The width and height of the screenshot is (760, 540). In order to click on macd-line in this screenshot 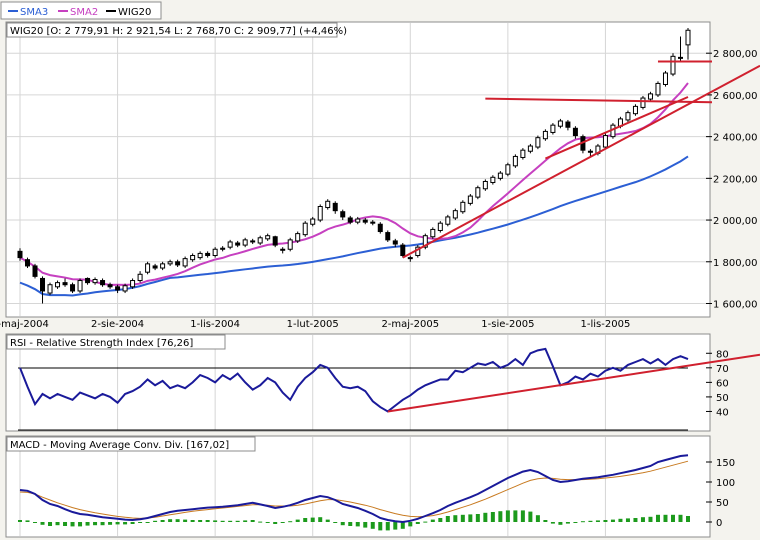, I will do `click(354, 489)`.